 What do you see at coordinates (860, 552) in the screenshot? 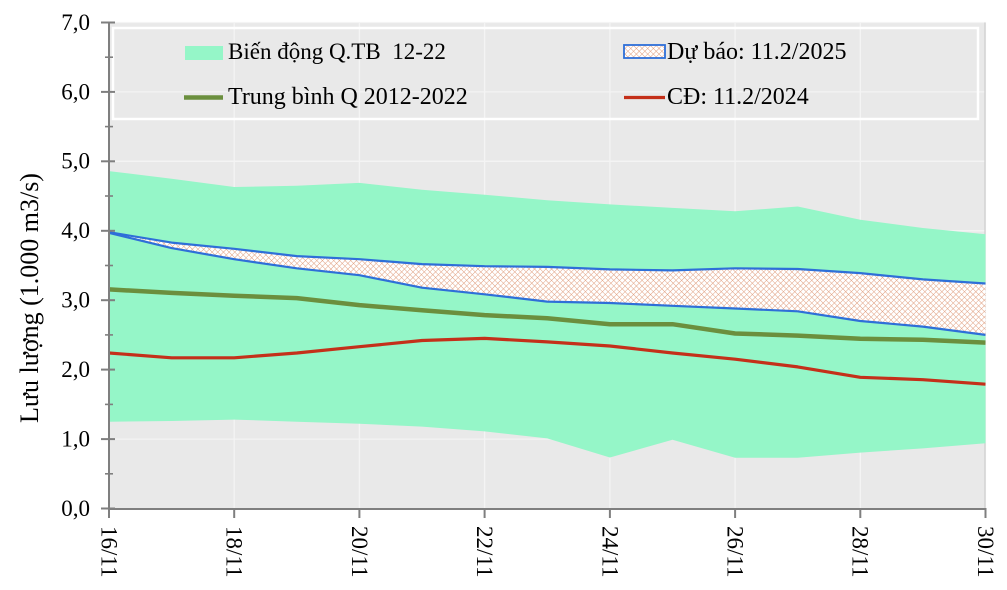
I see `svg-text: 28/11` at bounding box center [860, 552].